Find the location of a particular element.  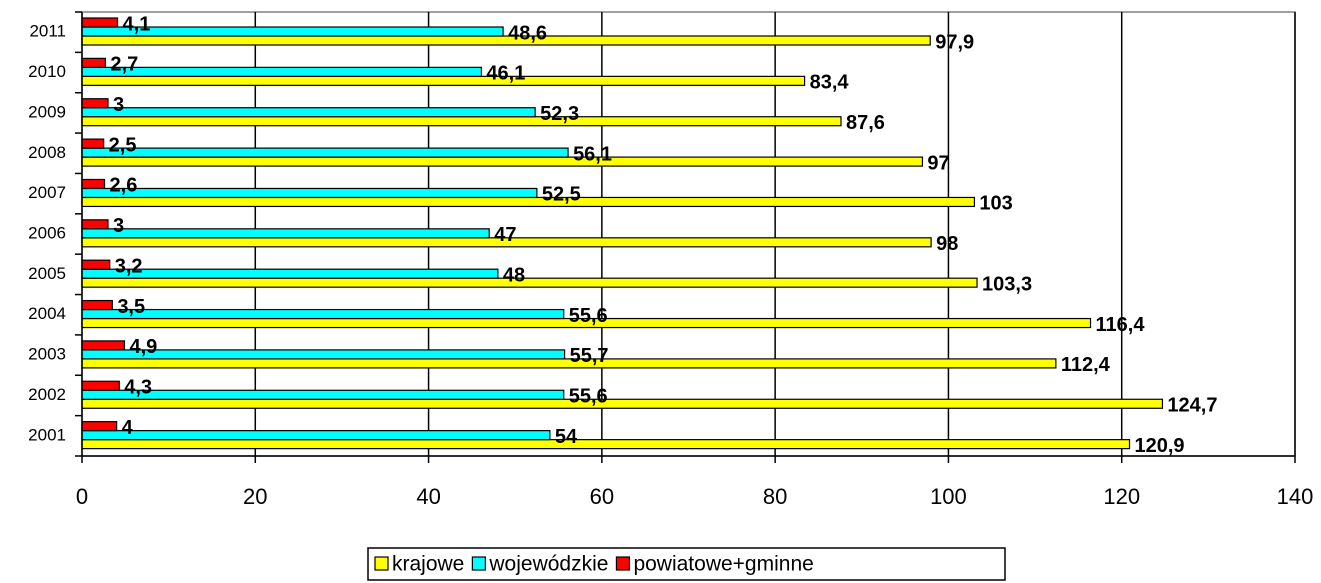

y-tick-label: 2008 is located at coordinates (47, 152).